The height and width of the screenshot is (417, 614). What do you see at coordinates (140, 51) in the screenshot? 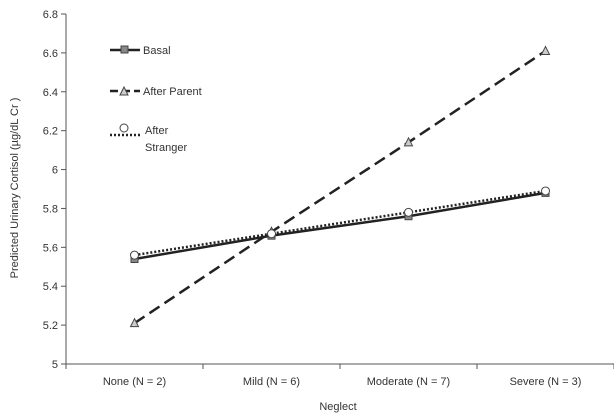
I see `legend-item-basal: Basal` at bounding box center [140, 51].